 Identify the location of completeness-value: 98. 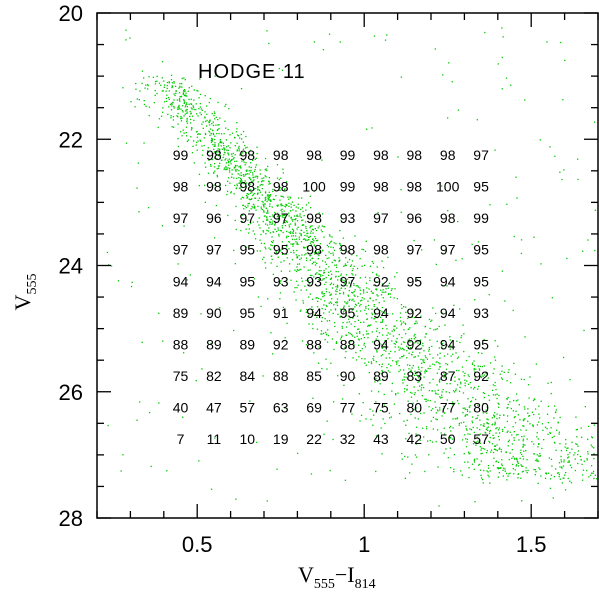
(314, 155).